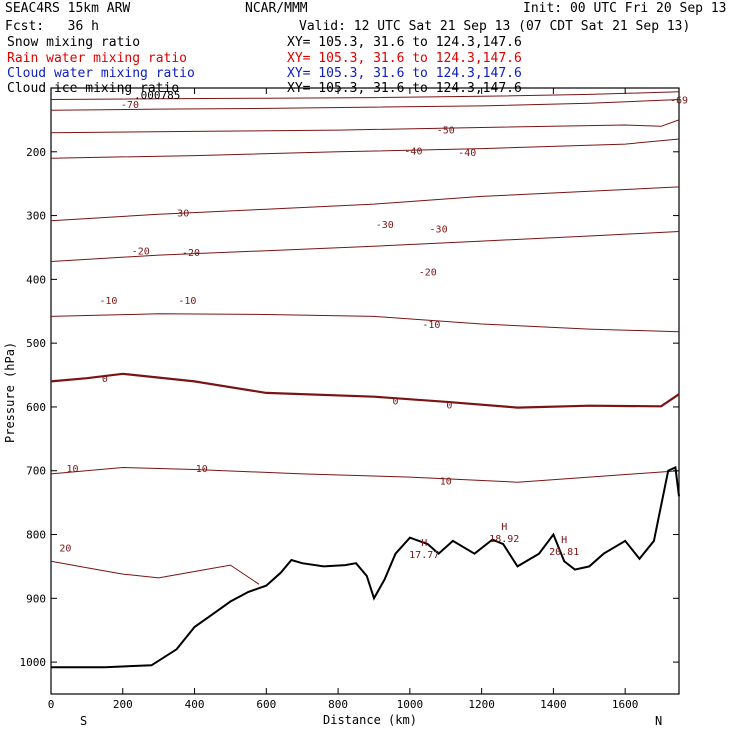 Image resolution: width=740 pixels, height=740 pixels. I want to click on field-cloudwater-label: Cloud water mixing ratio, so click(101, 73).